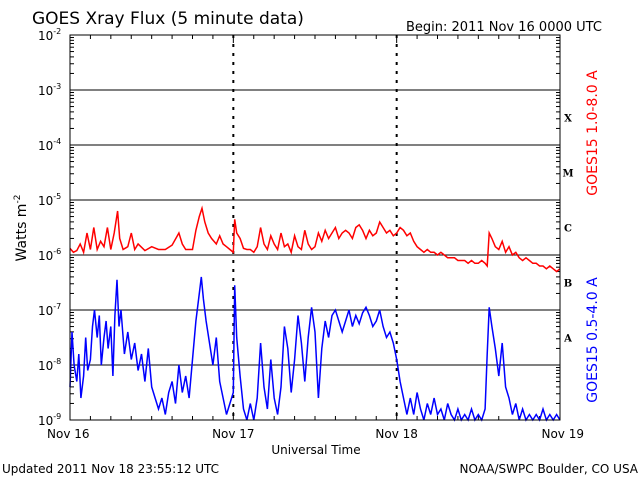 Image resolution: width=640 pixels, height=480 pixels. Describe the element at coordinates (49, 227) in the screenshot. I see `y-tick-labels: 10⁻⁹ 10⁻⁸ 10⁻⁷ 10⁻⁶ 10⁻⁵ 10⁻⁴ 10⁻³ 10⁻²` at that location.